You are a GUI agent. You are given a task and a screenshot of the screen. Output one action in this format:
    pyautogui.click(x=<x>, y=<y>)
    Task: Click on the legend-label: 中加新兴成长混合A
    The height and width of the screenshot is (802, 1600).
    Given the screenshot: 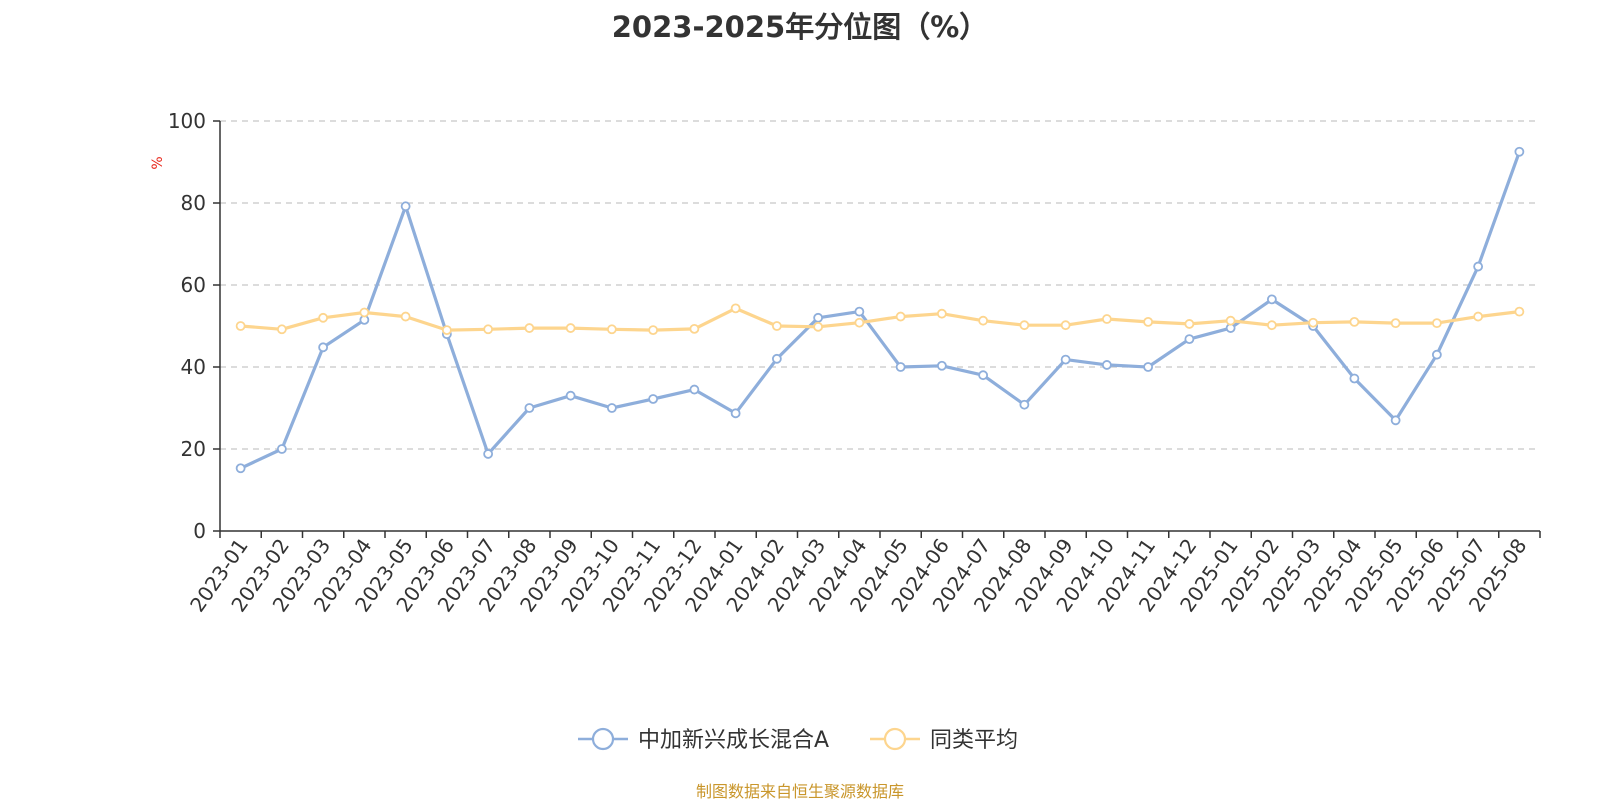 What is the action you would take?
    pyautogui.click(x=733, y=740)
    